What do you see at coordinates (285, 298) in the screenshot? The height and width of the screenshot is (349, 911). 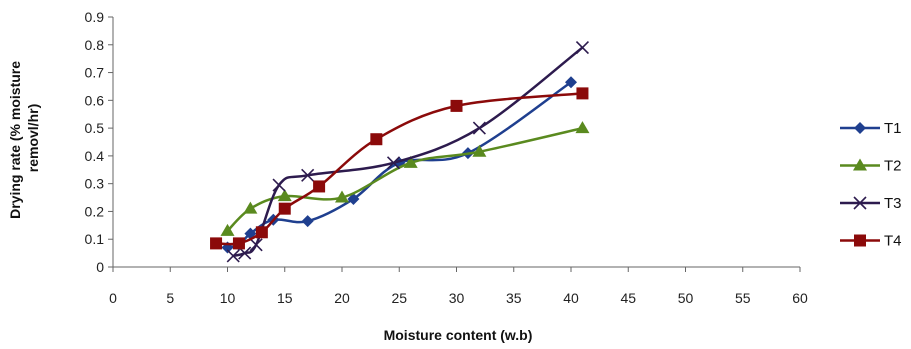 I see `x-tick-label: 15` at bounding box center [285, 298].